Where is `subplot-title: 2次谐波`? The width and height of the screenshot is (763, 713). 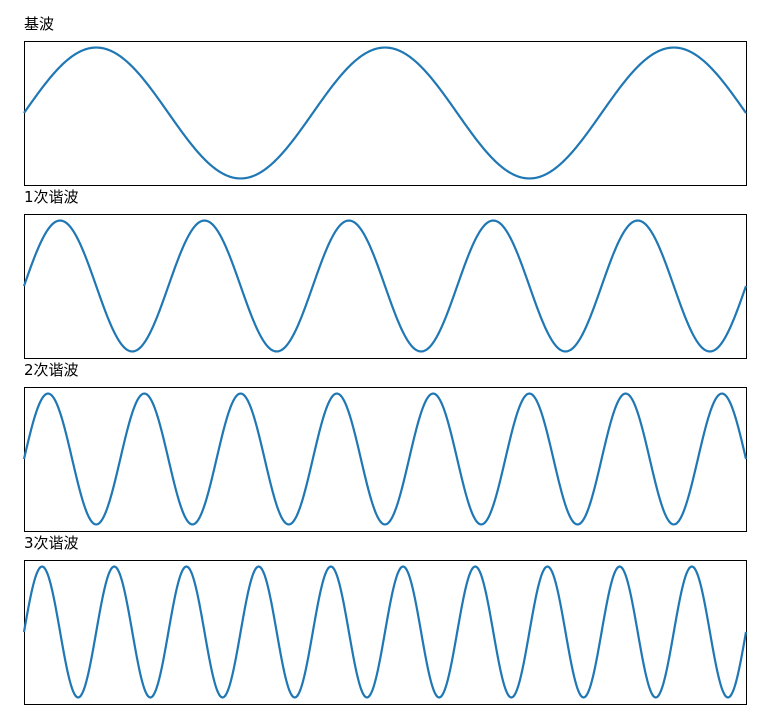
subplot-title: 2次谐波 is located at coordinates (51, 370).